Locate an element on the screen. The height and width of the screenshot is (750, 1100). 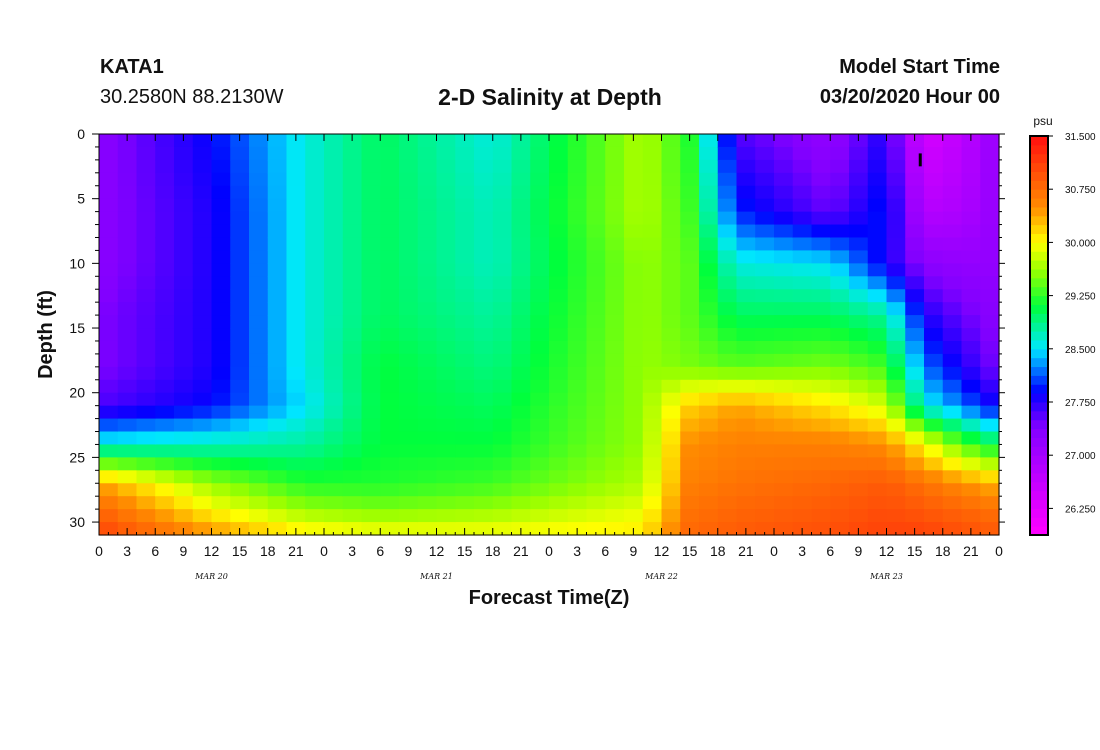
chart-title: 2-D Salinity at Depth is located at coordinates (550, 97).